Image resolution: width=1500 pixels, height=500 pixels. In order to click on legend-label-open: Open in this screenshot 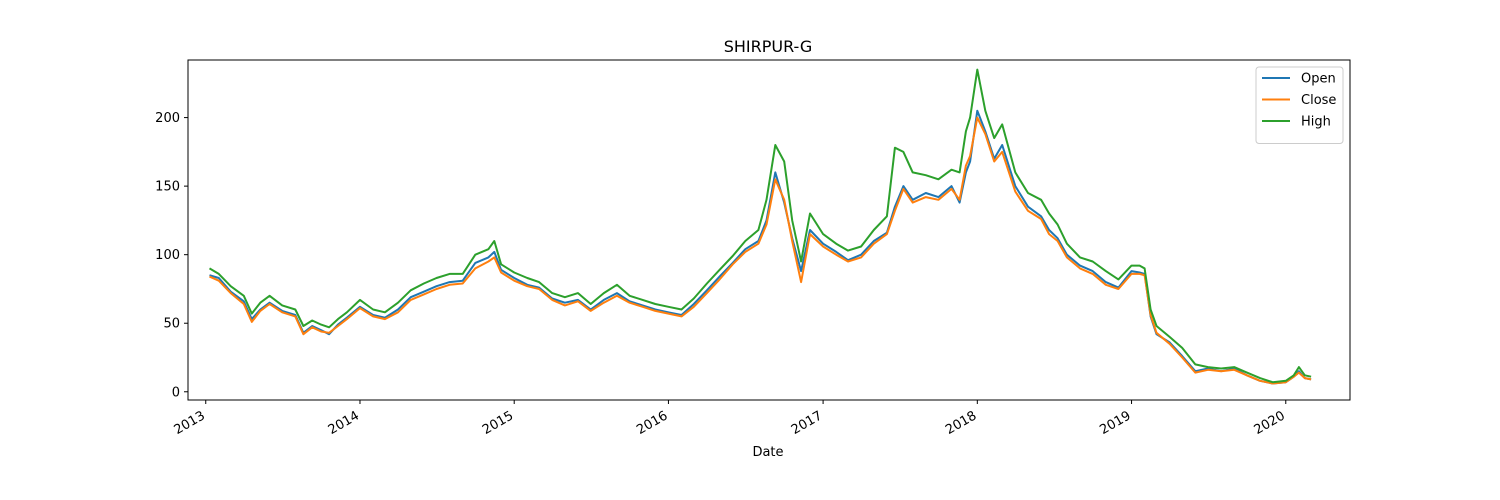, I will do `click(1318, 79)`.